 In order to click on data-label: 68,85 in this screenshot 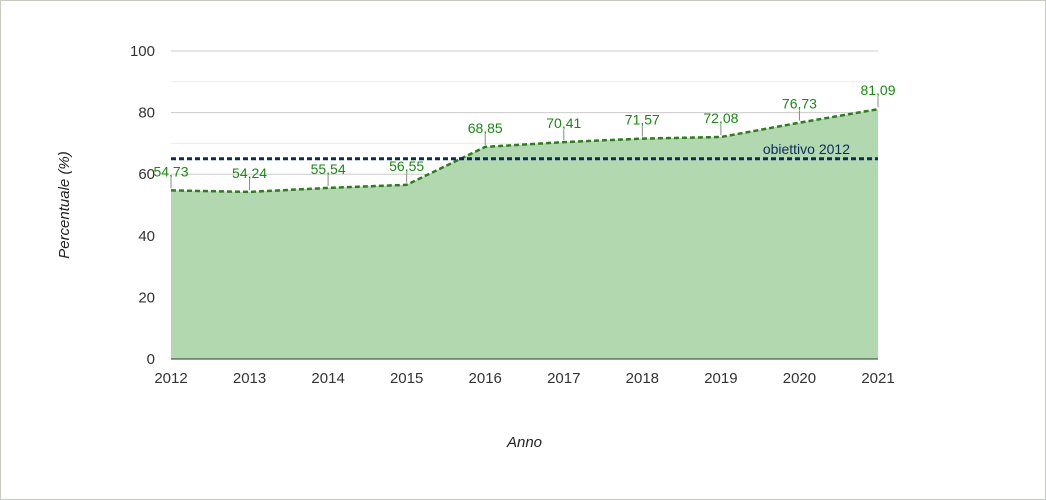, I will do `click(485, 128)`.